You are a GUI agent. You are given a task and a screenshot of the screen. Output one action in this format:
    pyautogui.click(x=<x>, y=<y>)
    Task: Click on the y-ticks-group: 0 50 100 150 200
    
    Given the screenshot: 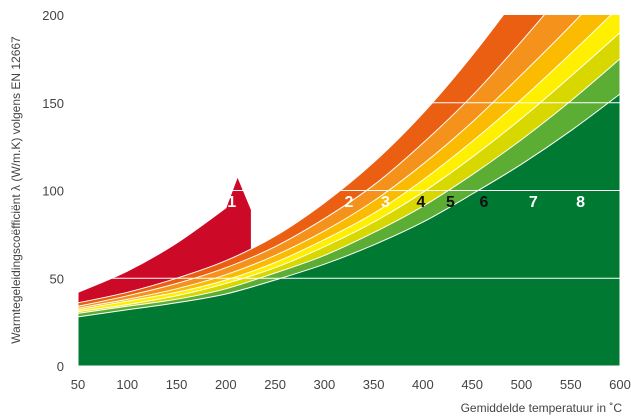 What is the action you would take?
    pyautogui.click(x=53, y=191)
    